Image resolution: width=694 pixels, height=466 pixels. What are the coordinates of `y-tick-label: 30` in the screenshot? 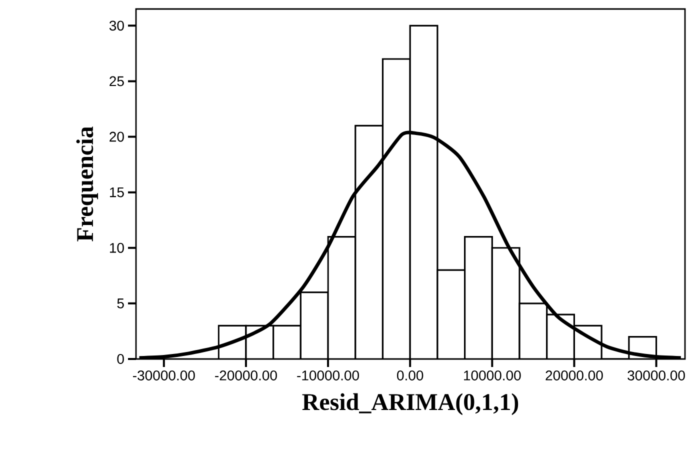 It's located at (116, 25).